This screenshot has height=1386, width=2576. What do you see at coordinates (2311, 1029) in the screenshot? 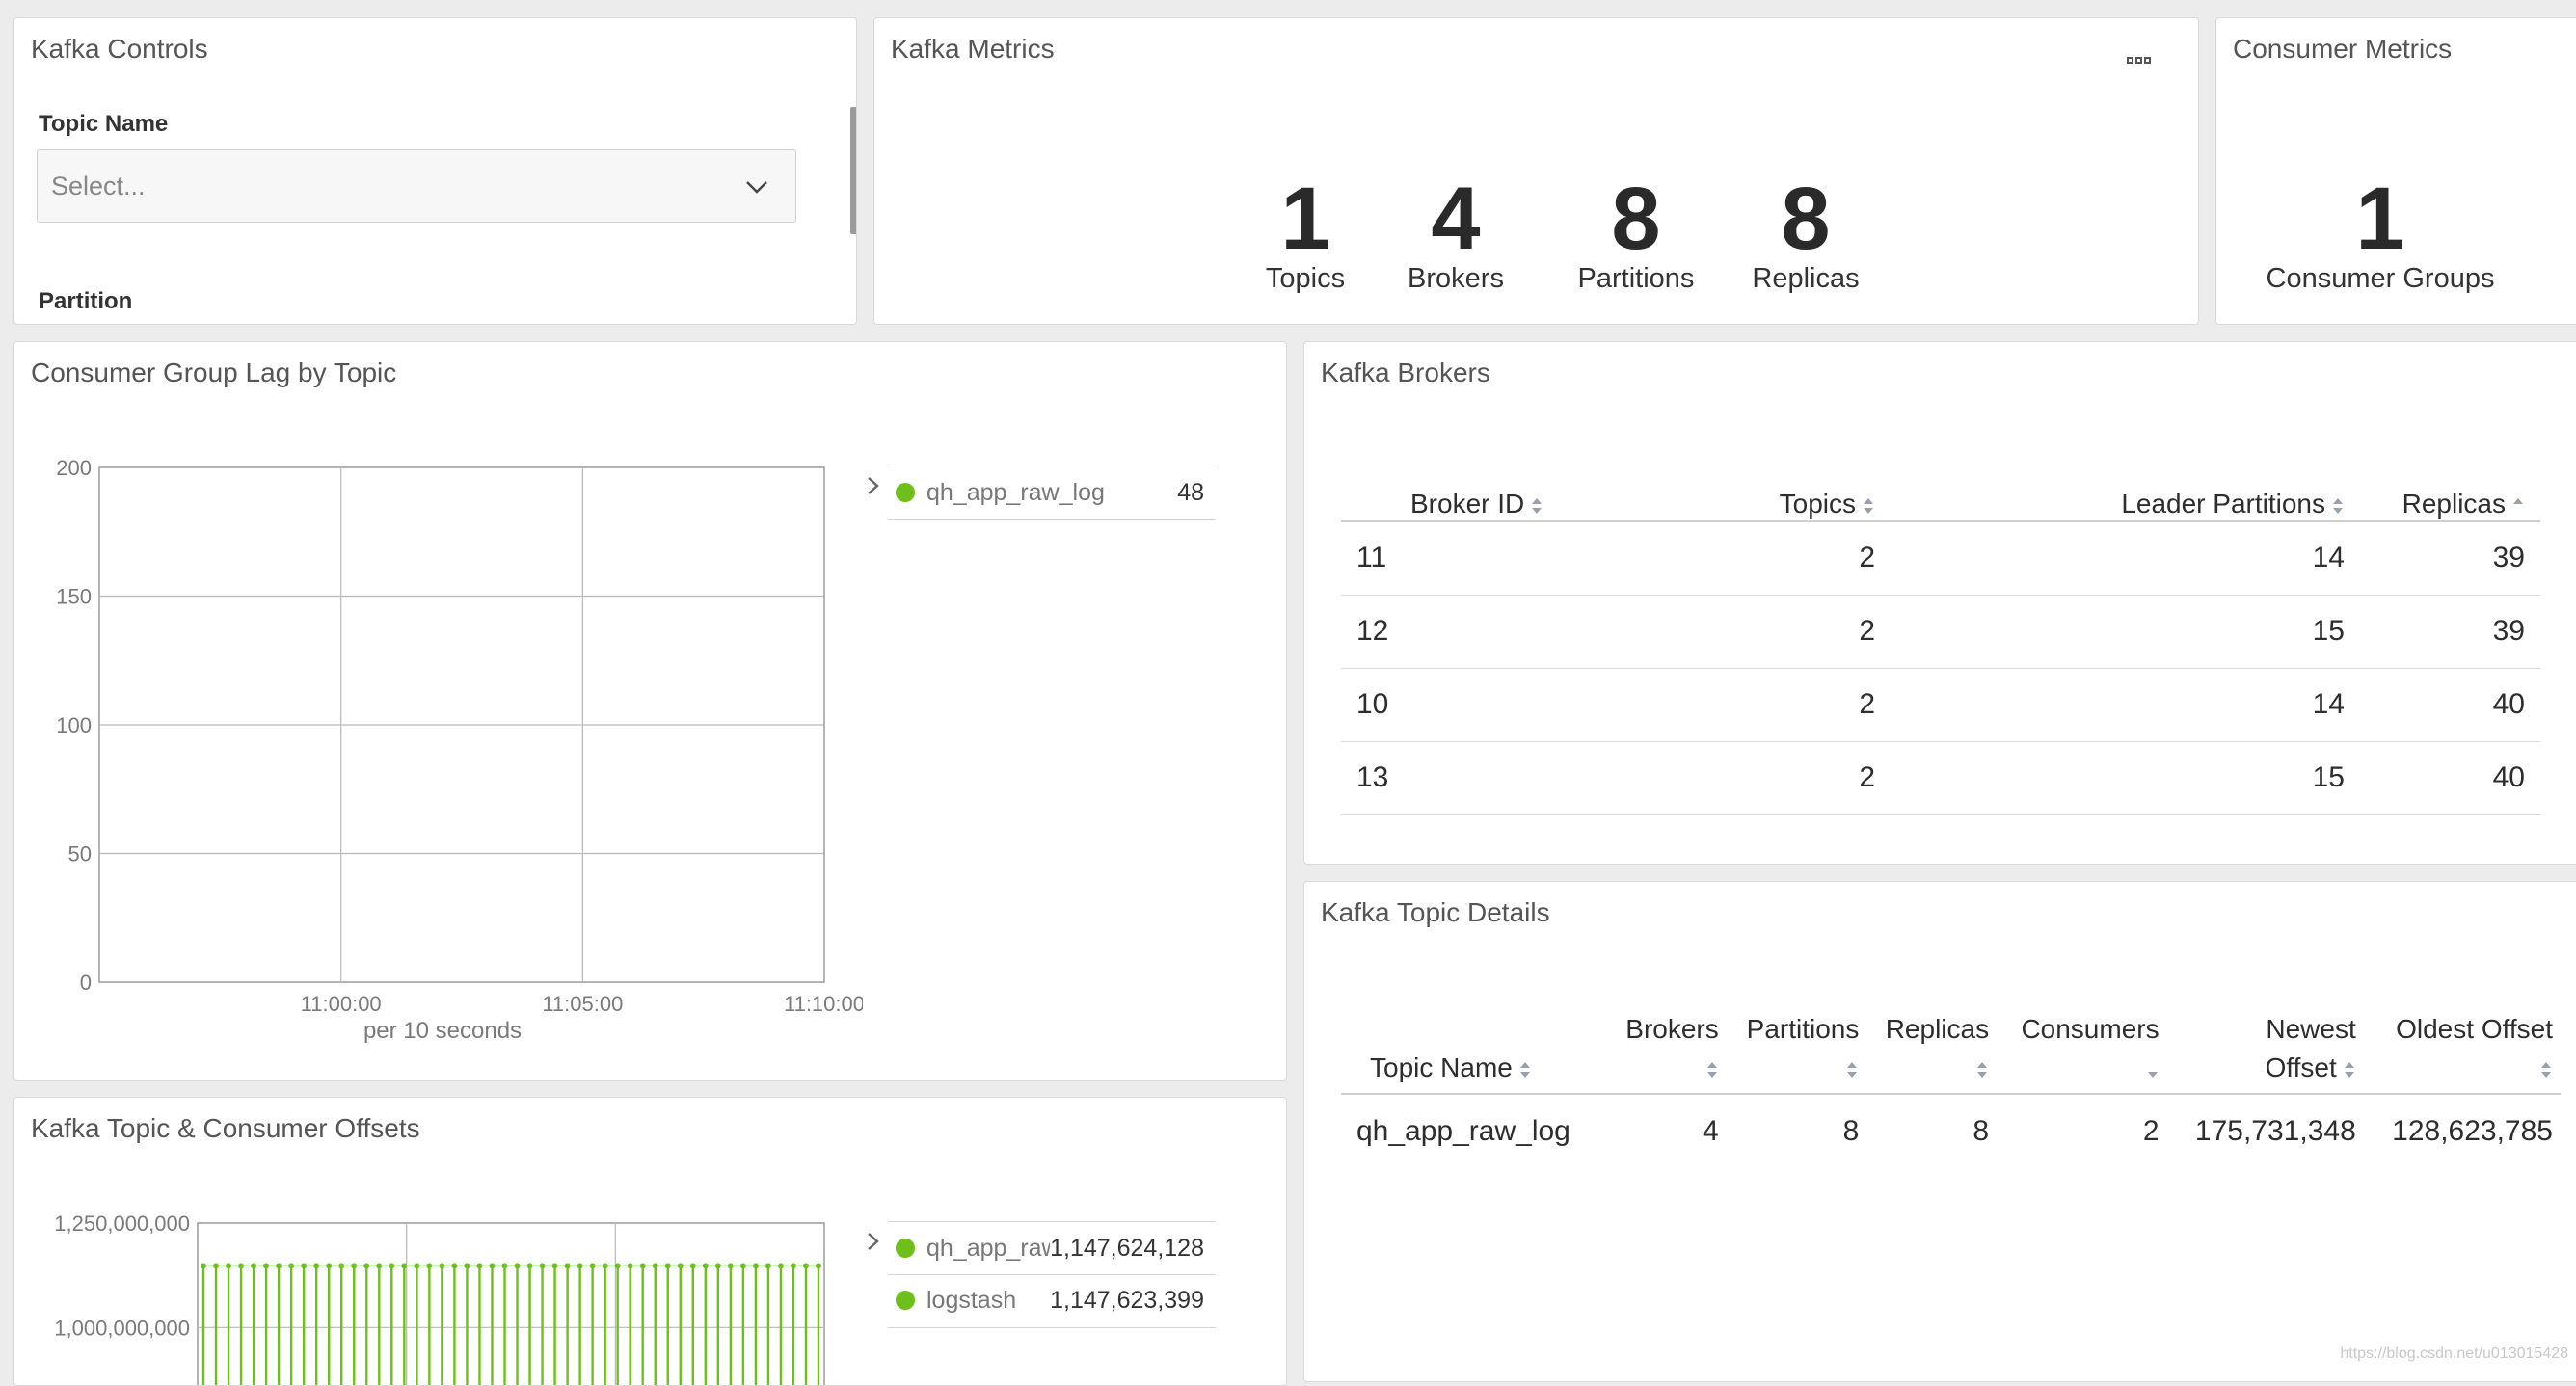
I see `header-line: Newest` at bounding box center [2311, 1029].